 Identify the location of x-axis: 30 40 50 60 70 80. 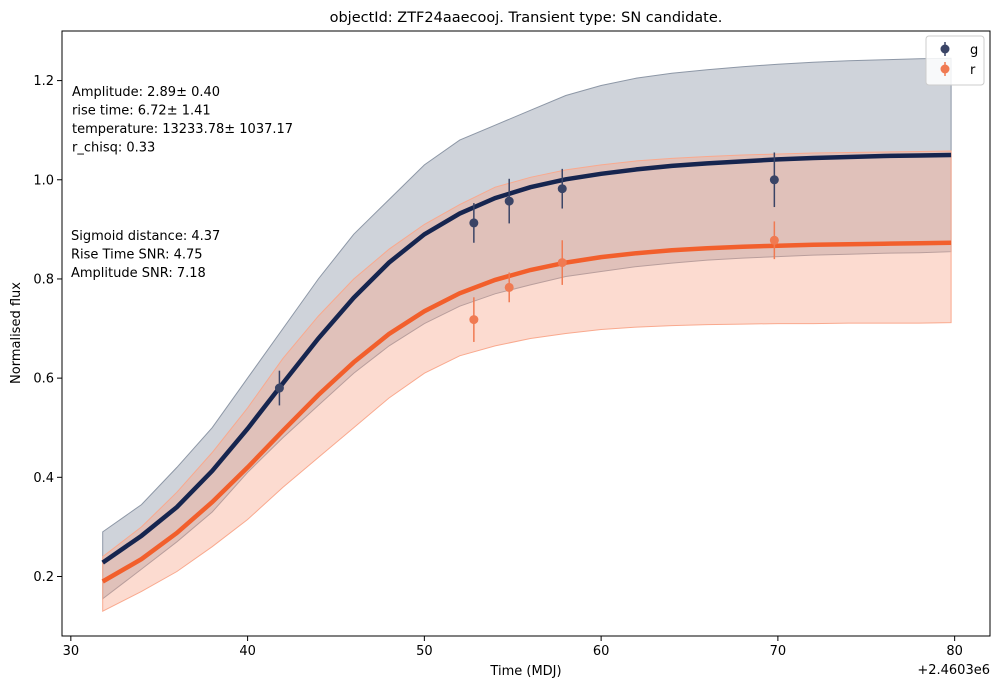
(513, 647).